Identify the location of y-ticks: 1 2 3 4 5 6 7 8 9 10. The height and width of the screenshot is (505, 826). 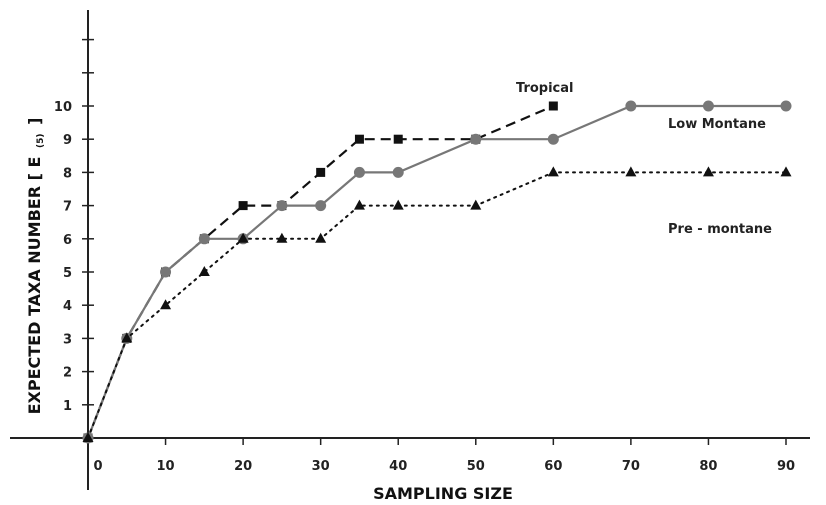
(74, 226).